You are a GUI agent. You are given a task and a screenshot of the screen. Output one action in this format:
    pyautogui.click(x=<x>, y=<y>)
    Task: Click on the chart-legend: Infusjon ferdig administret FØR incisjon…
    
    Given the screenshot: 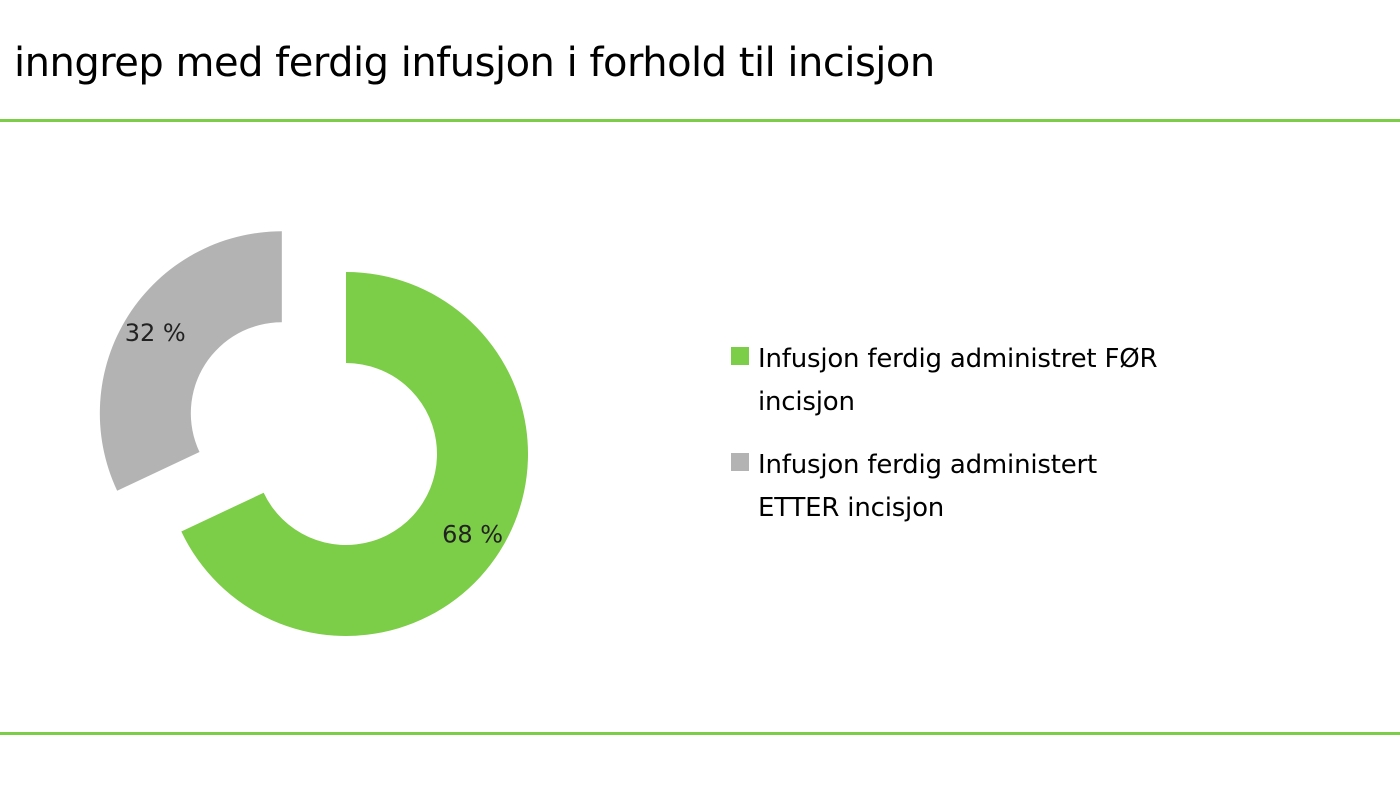 What is the action you would take?
    pyautogui.click(x=944, y=444)
    